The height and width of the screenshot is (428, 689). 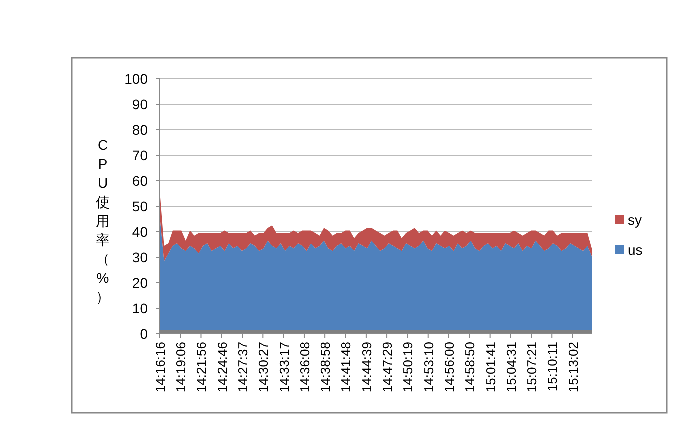 What do you see at coordinates (103, 221) in the screenshot?
I see `text: CPU使用率（%）` at bounding box center [103, 221].